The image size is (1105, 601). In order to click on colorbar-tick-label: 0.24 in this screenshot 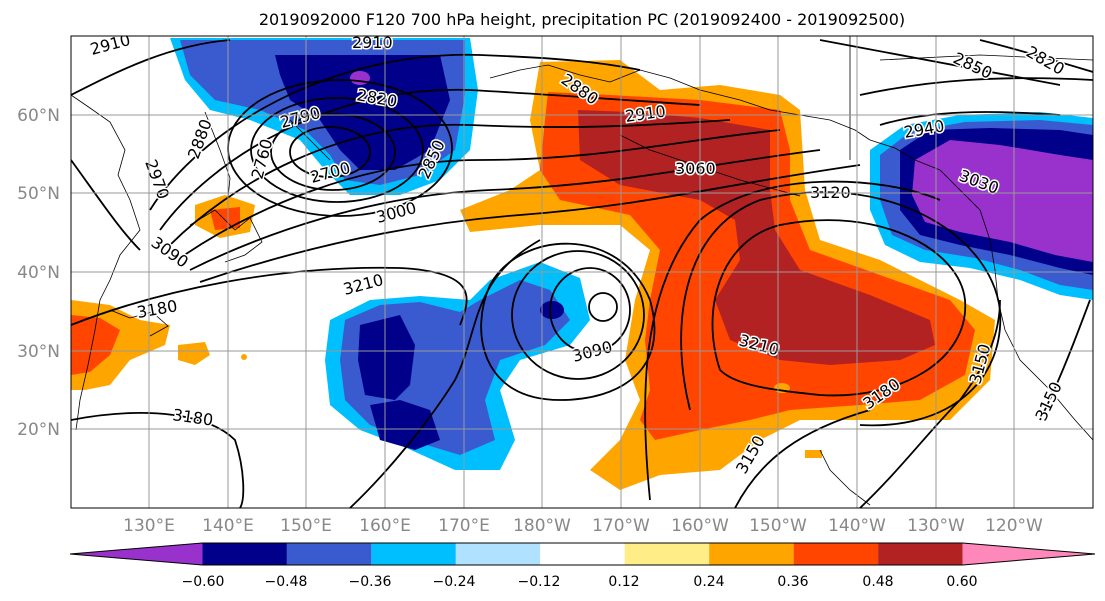, I will do `click(708, 582)`.